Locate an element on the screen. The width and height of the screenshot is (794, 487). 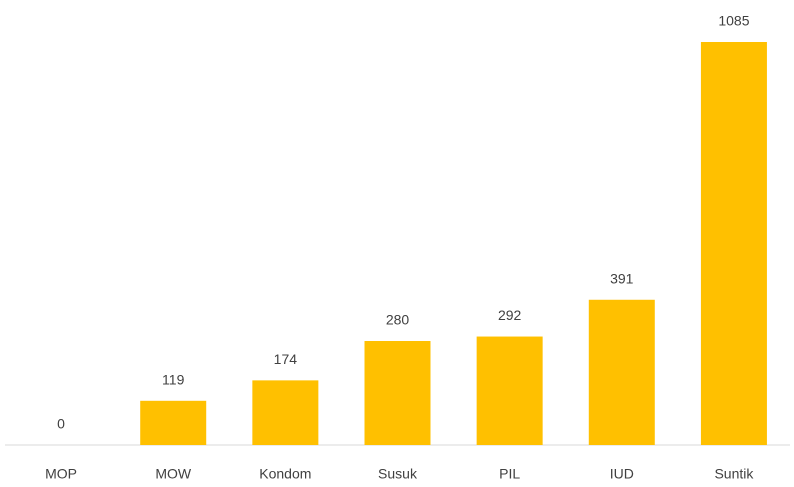
value-label: 292 is located at coordinates (510, 315).